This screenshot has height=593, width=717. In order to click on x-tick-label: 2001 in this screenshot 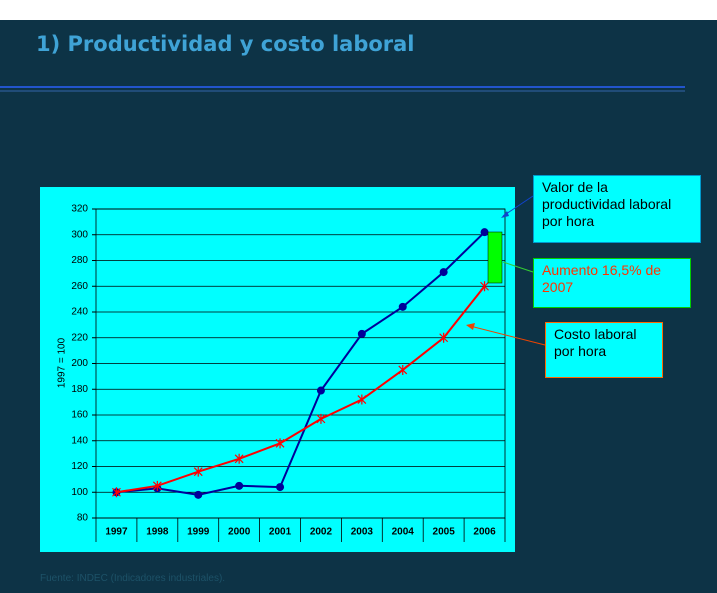, I will do `click(280, 532)`.